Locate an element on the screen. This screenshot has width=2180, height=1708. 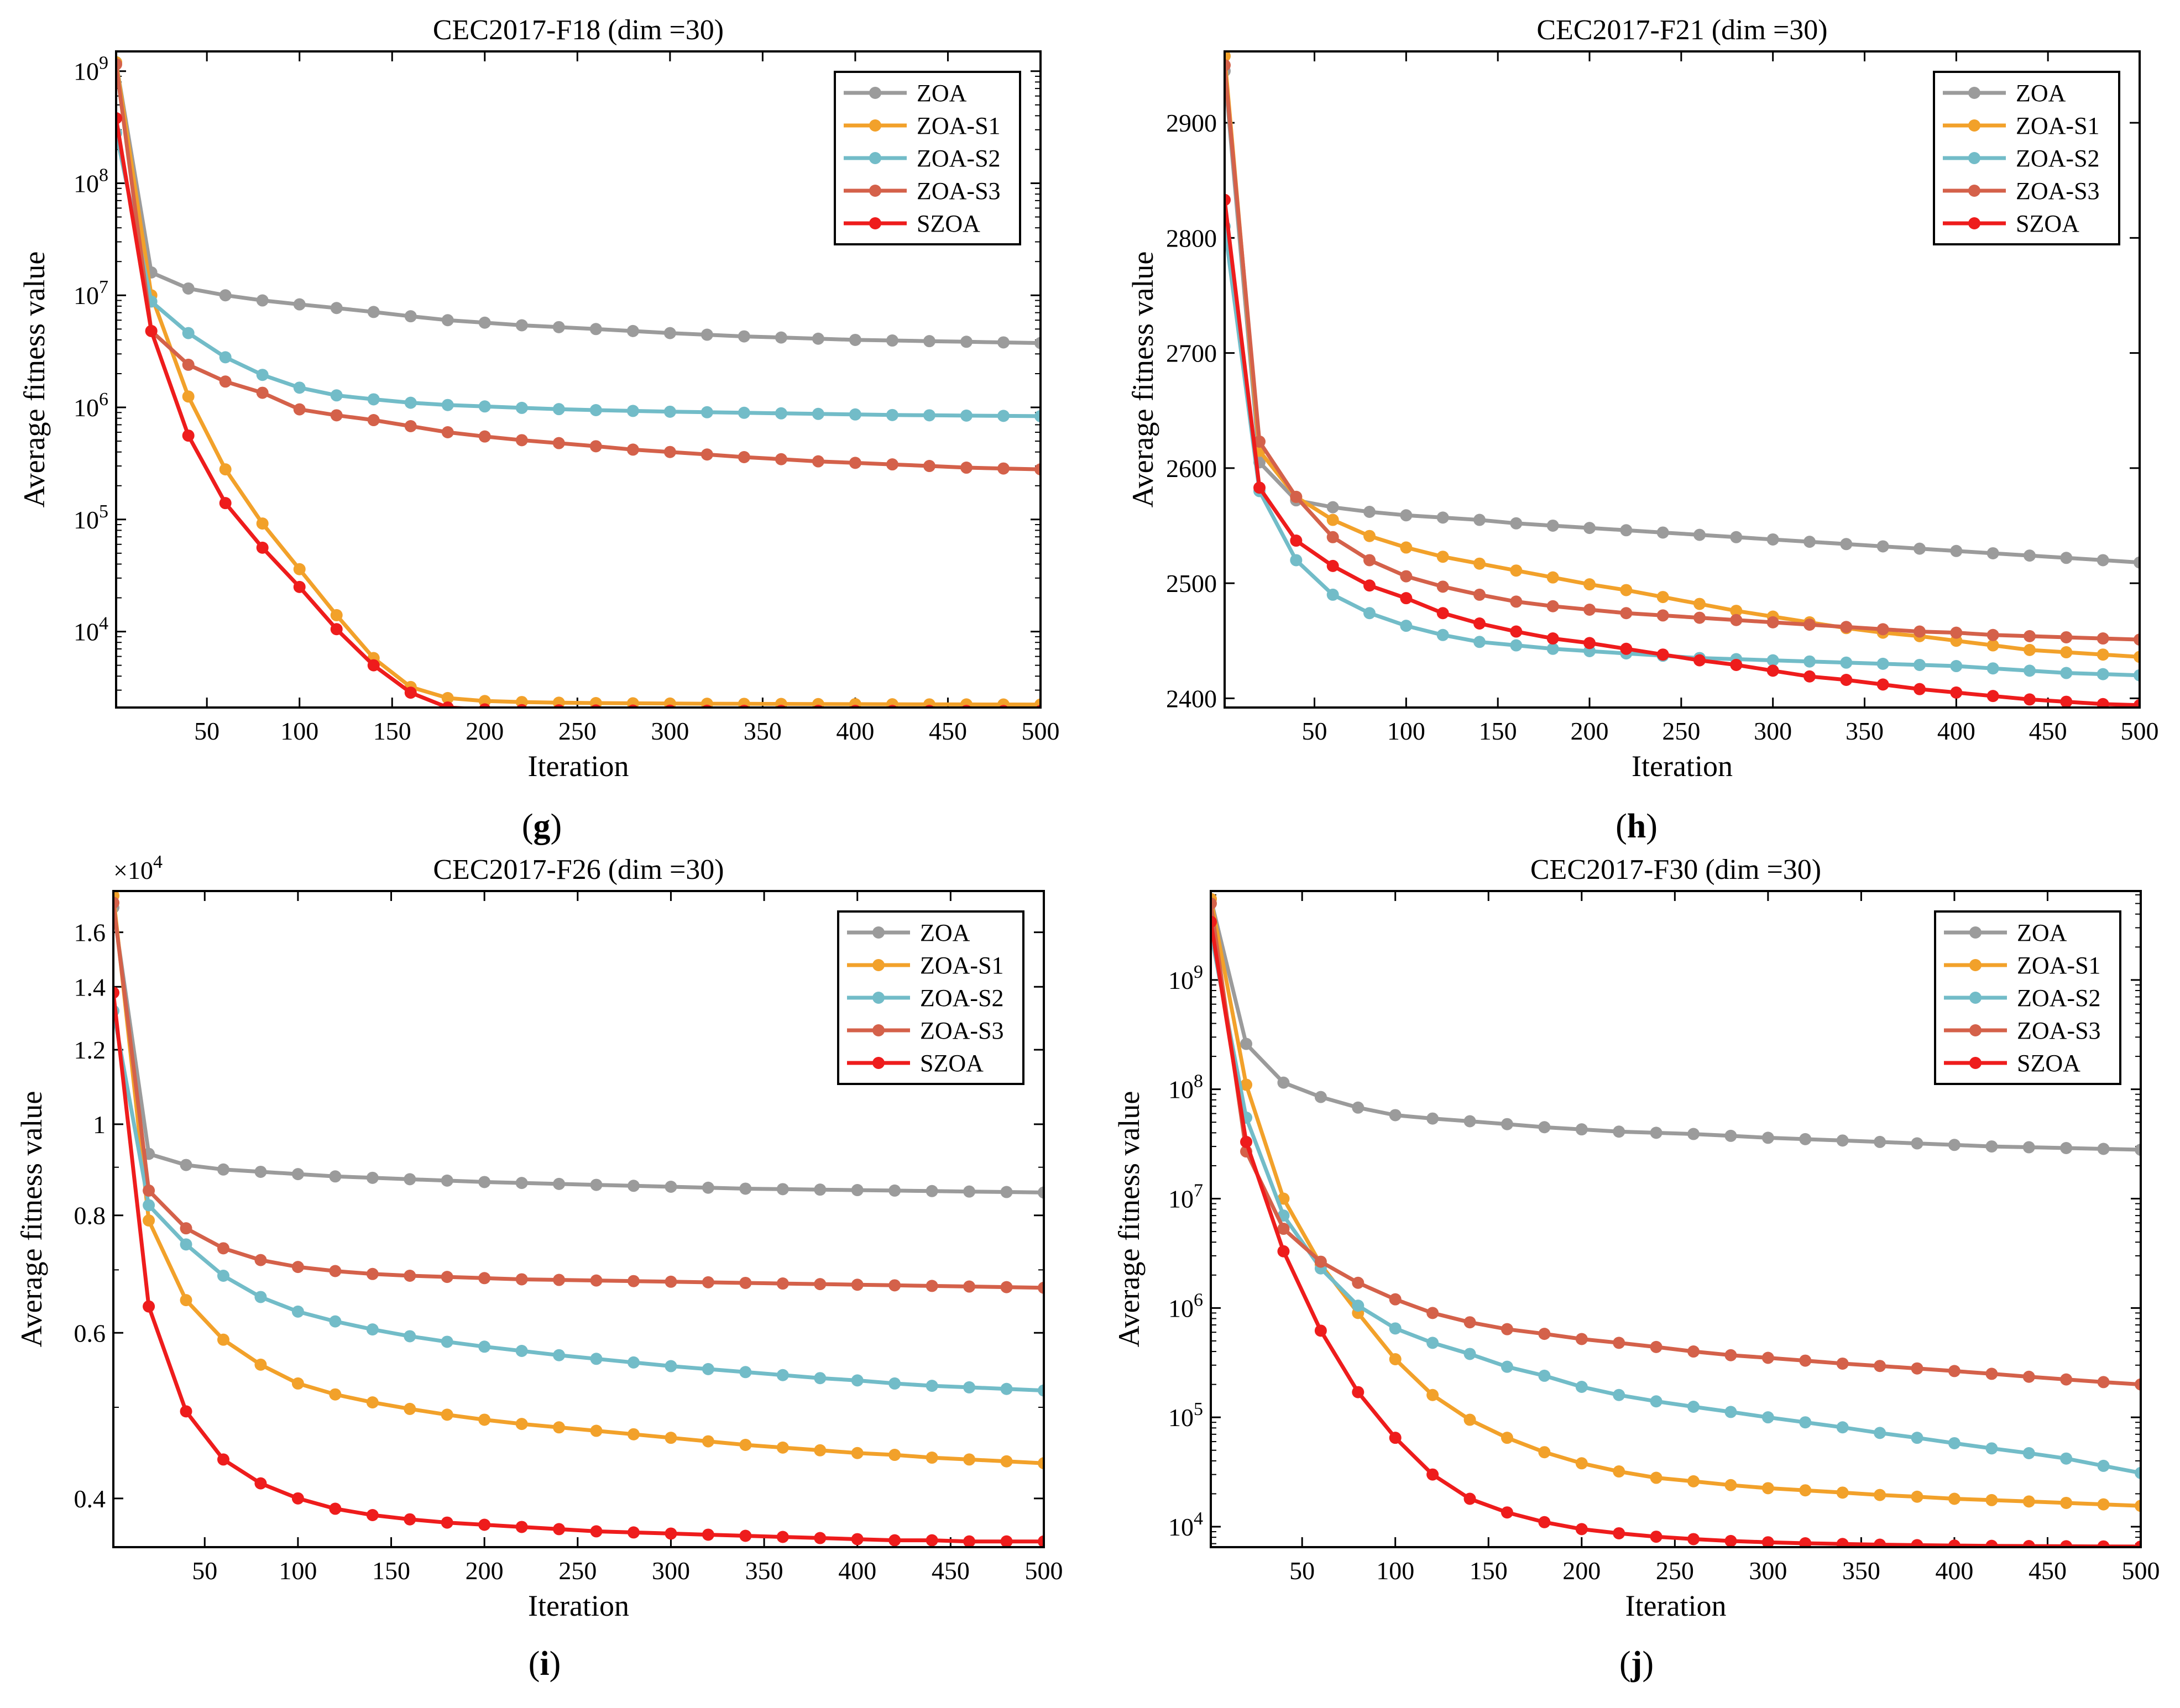
series-line-zoa-s1 is located at coordinates (1682, 357).